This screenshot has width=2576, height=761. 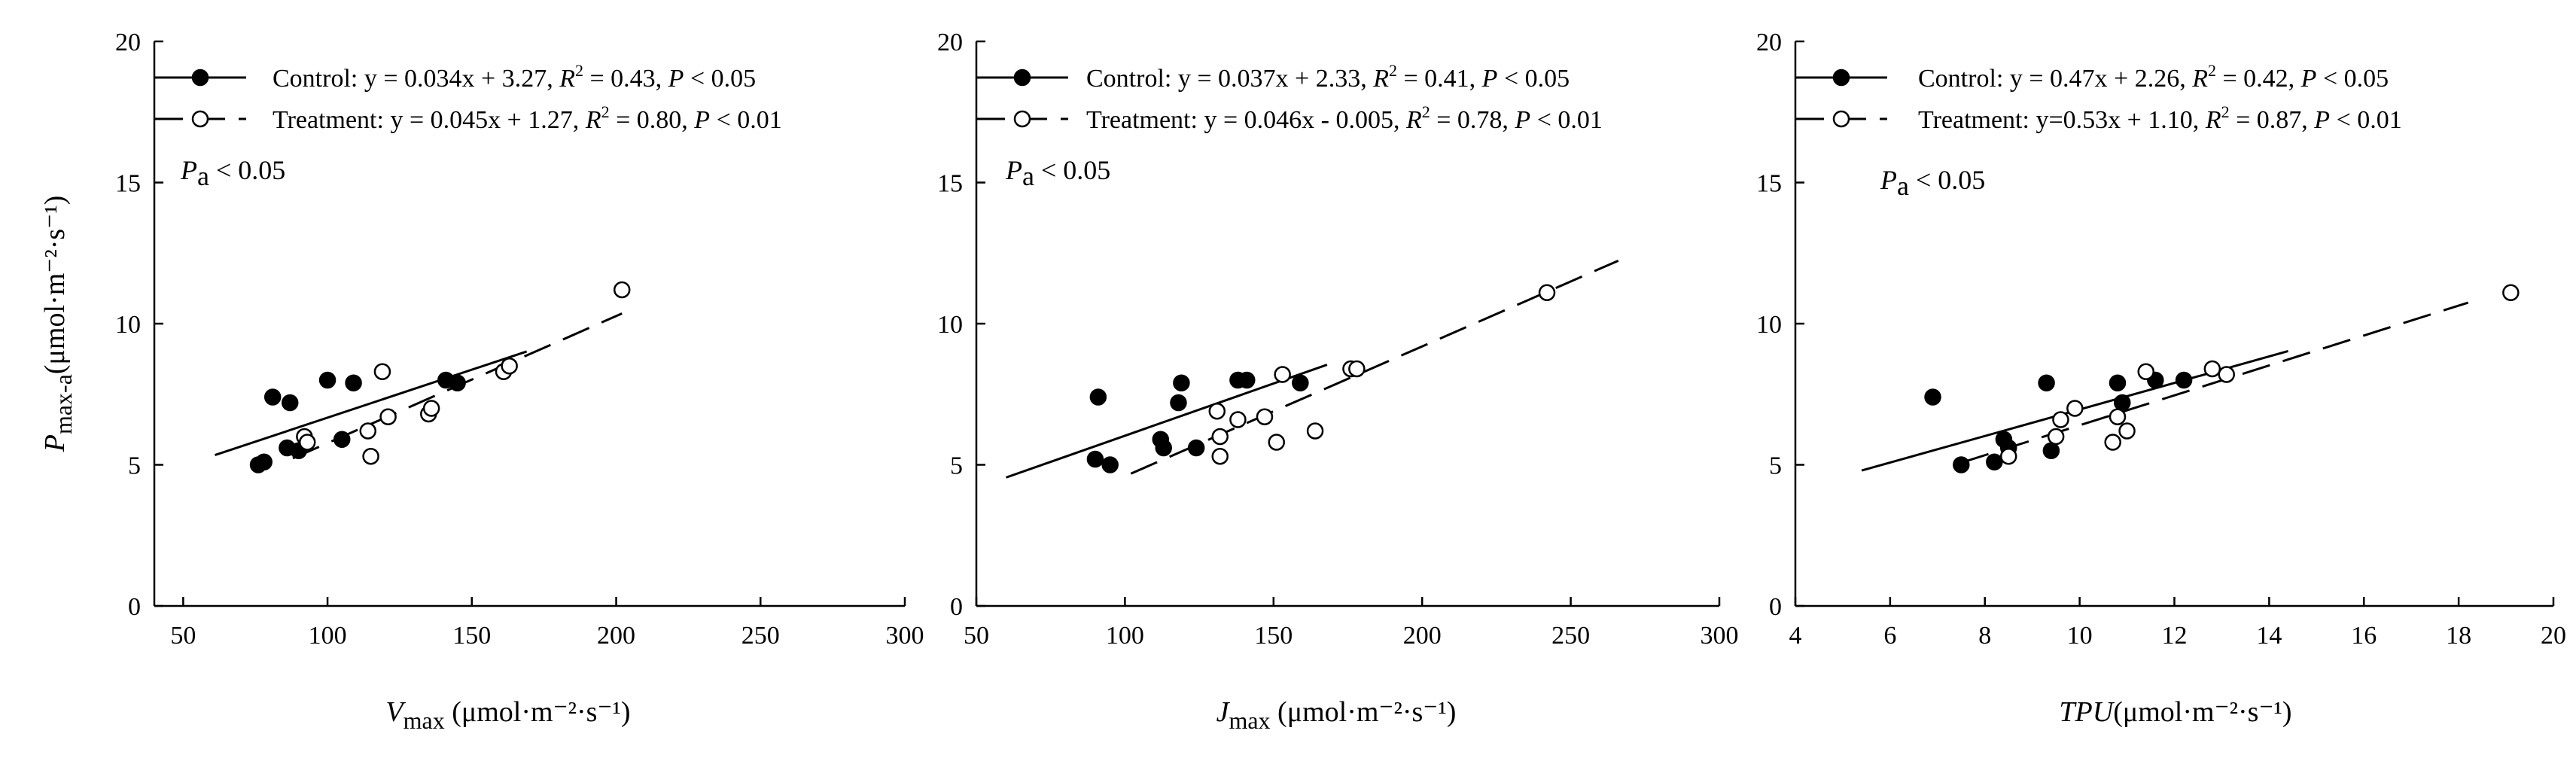 I want to click on x-tick-label: 300, so click(x=905, y=636).